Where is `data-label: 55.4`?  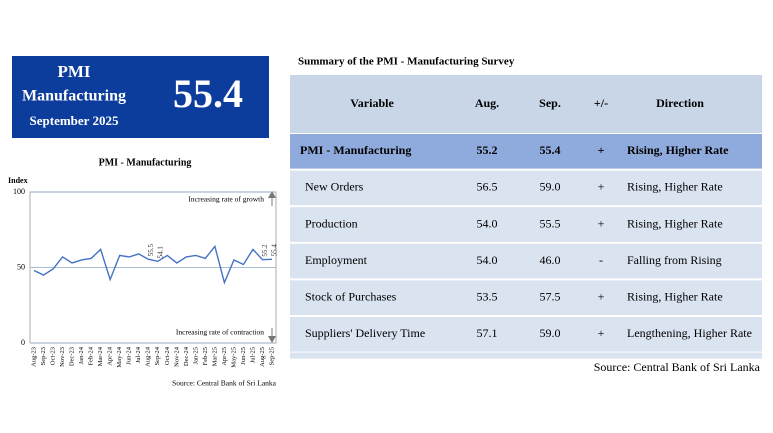
data-label: 55.4 is located at coordinates (275, 250).